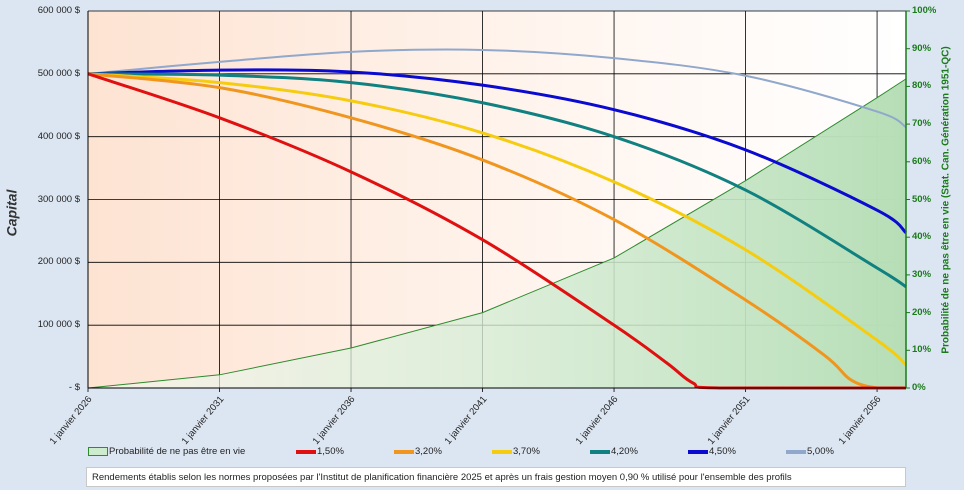  What do you see at coordinates (922, 86) in the screenshot?
I see `y2-tick-label: 80%` at bounding box center [922, 86].